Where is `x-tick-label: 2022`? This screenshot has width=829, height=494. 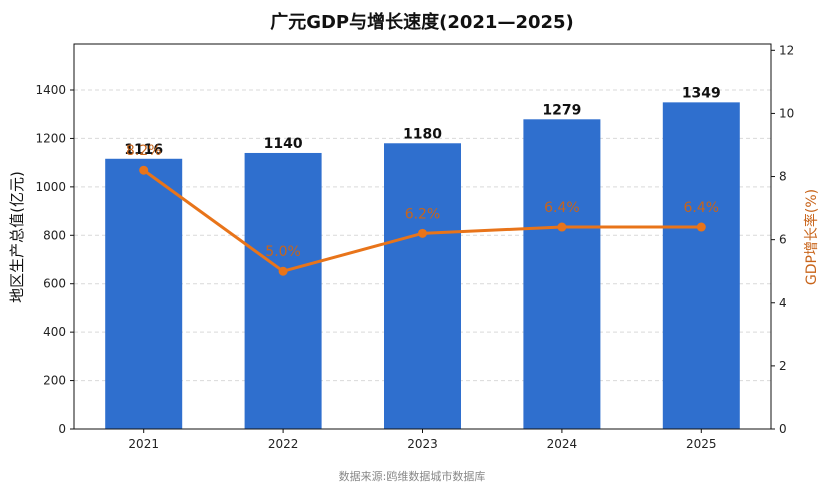
x-tick-label: 2022 is located at coordinates (283, 444).